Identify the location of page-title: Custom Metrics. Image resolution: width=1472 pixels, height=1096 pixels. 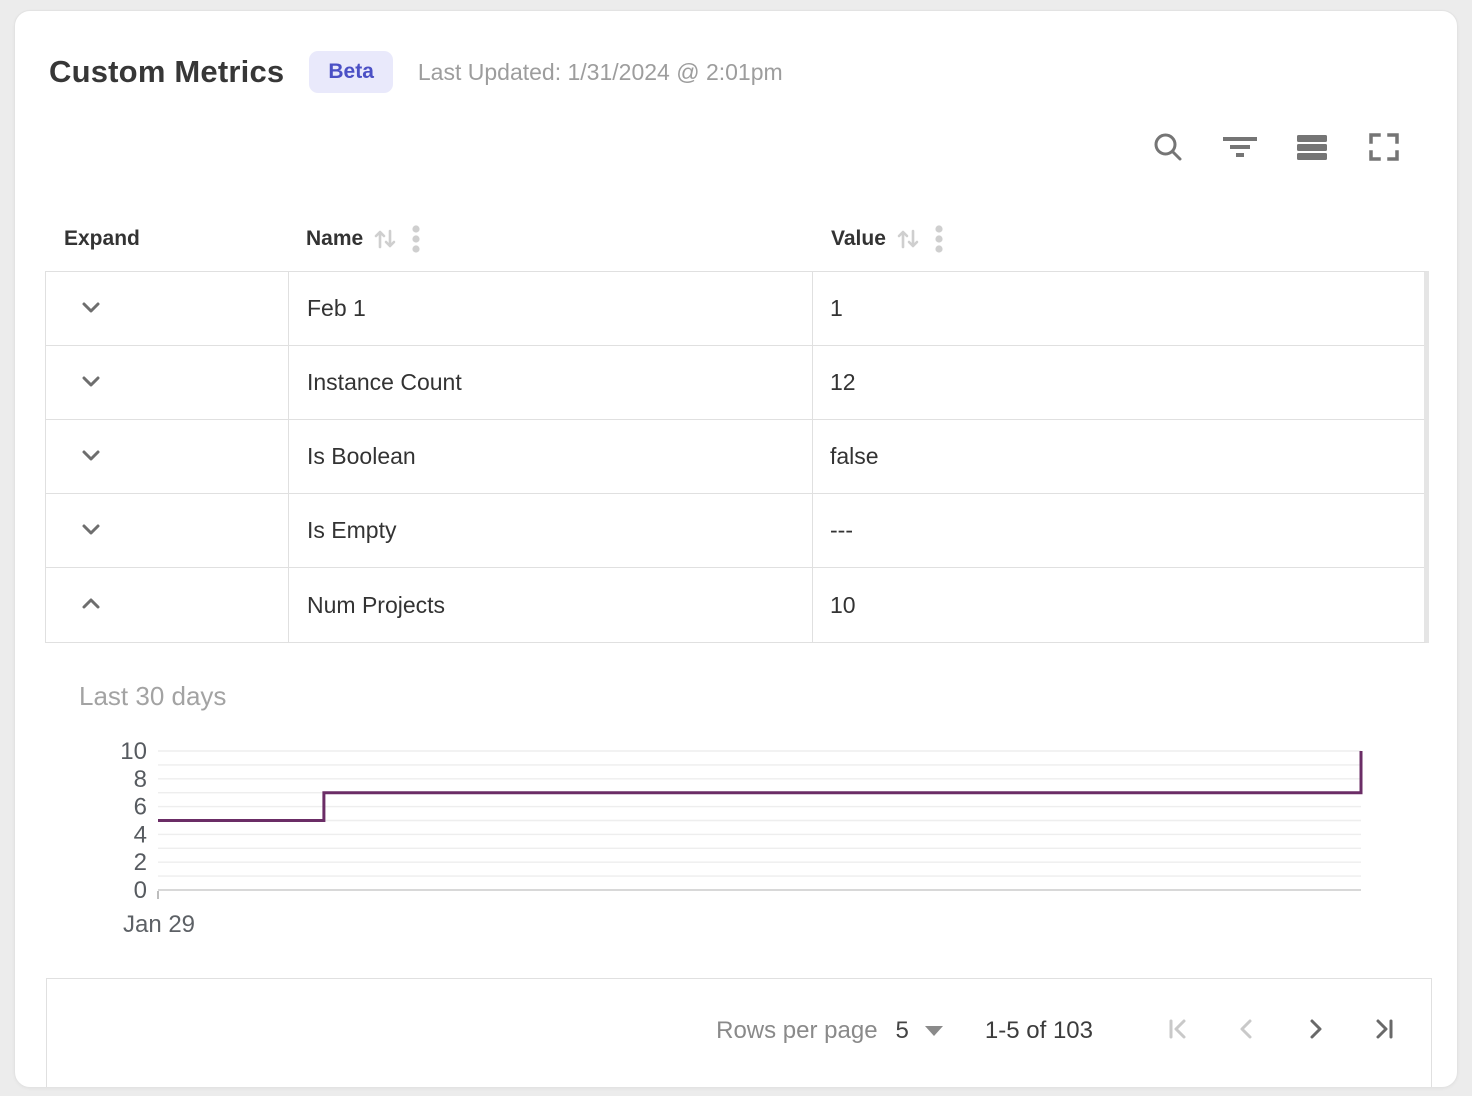
(167, 71).